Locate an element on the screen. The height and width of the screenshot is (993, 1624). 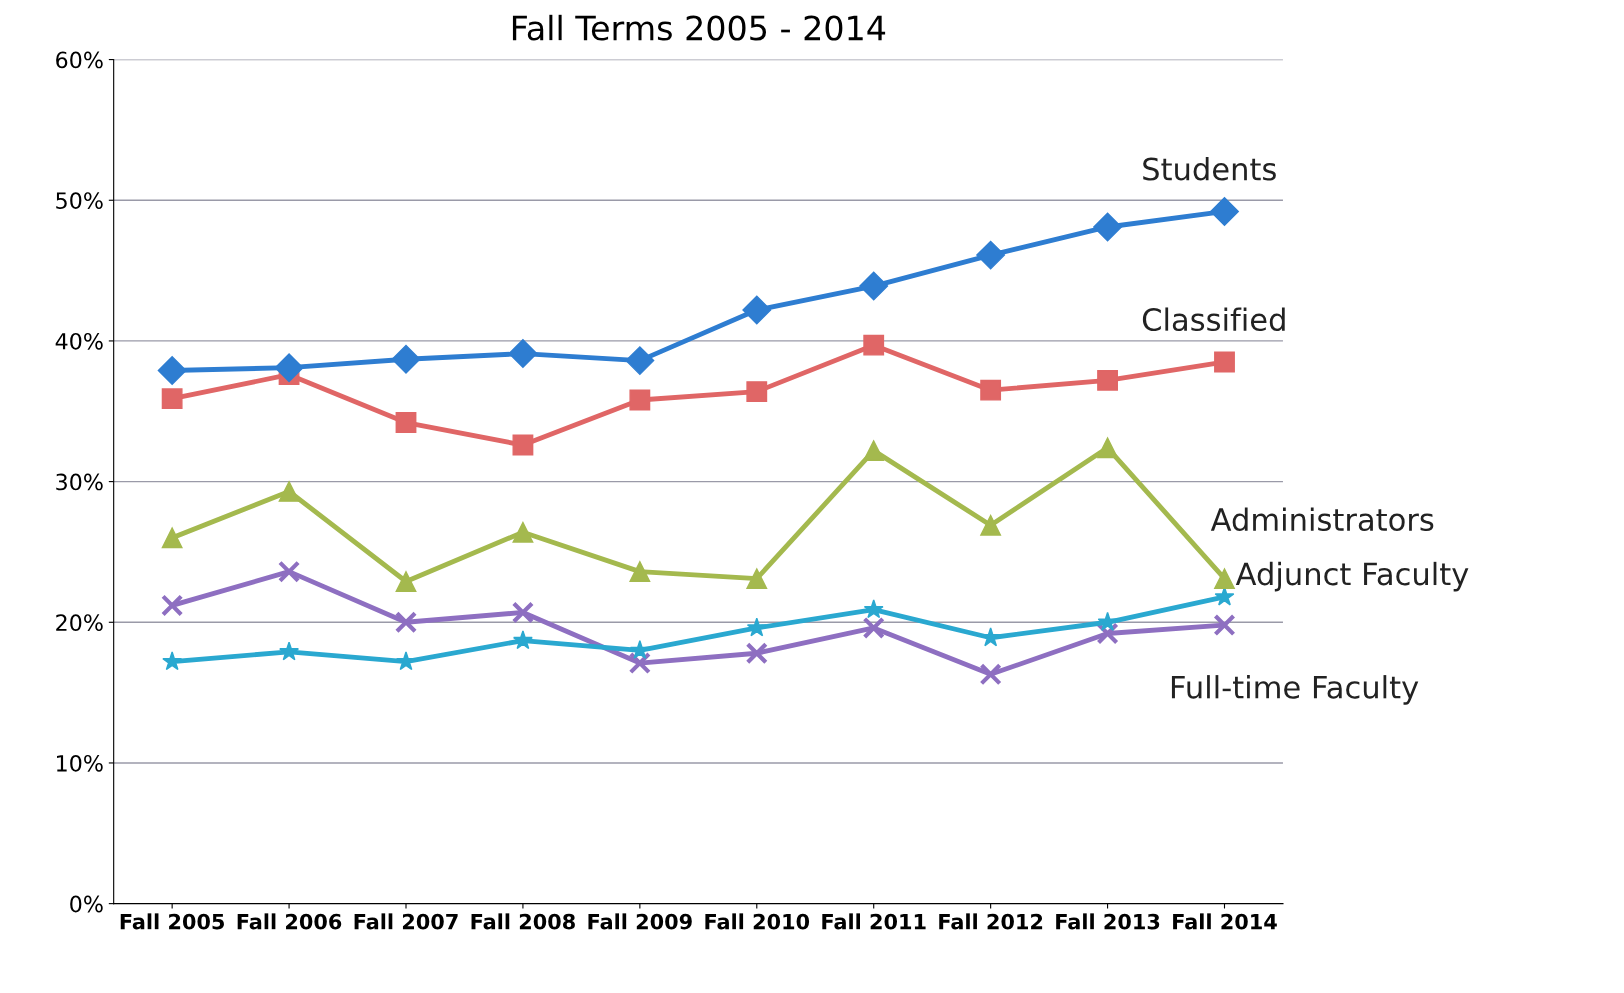
x-tick-label: Fall 2009 is located at coordinates (640, 921).